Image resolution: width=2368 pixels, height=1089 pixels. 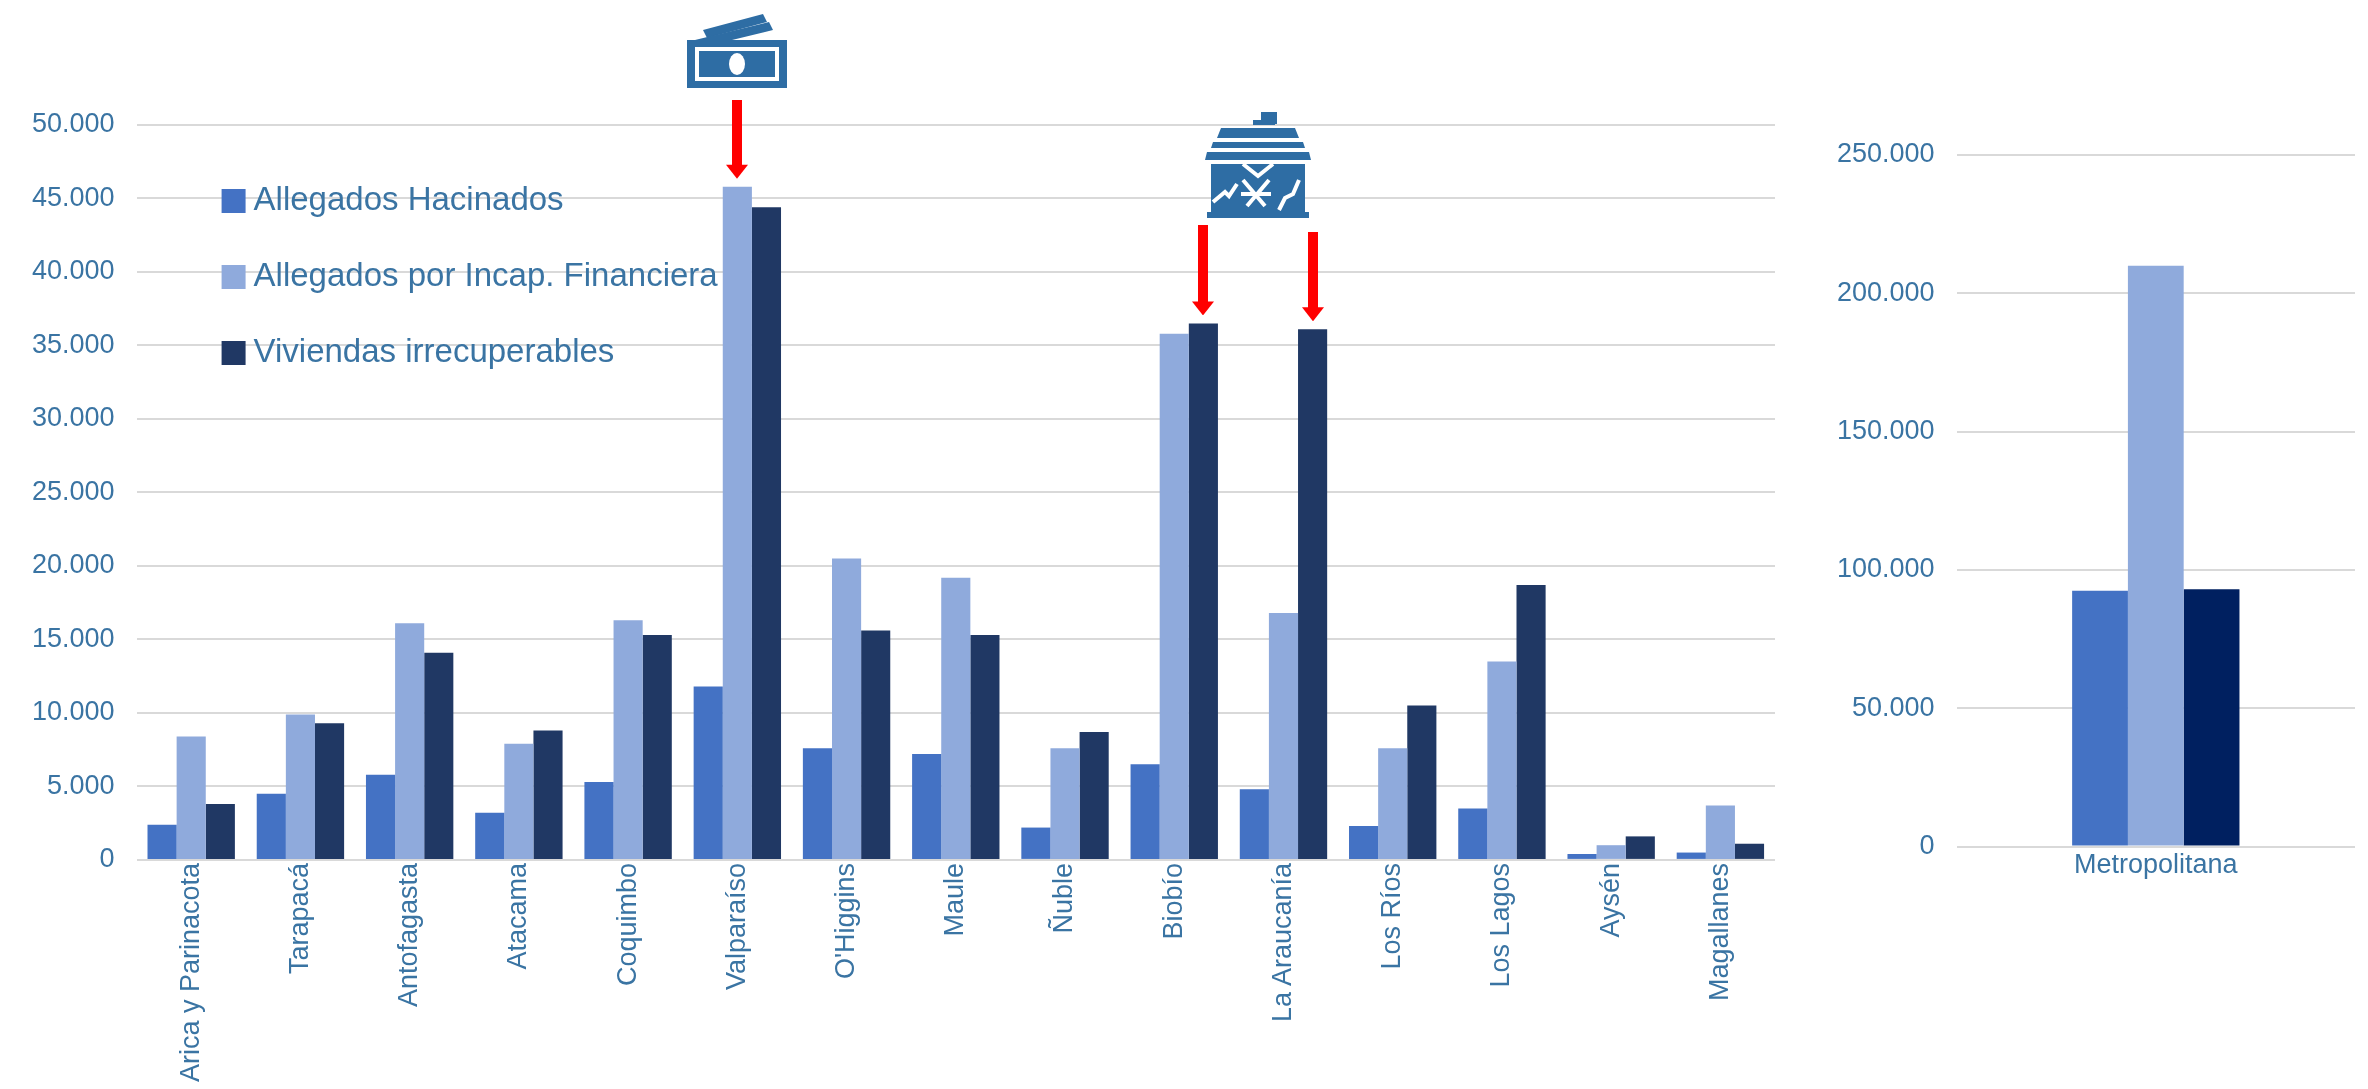 What do you see at coordinates (73, 637) in the screenshot?
I see `y-tick-label: 15.000` at bounding box center [73, 637].